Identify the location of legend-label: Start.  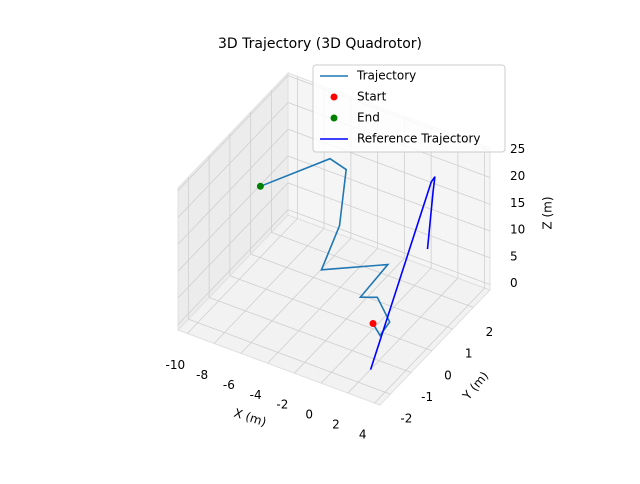
(372, 97).